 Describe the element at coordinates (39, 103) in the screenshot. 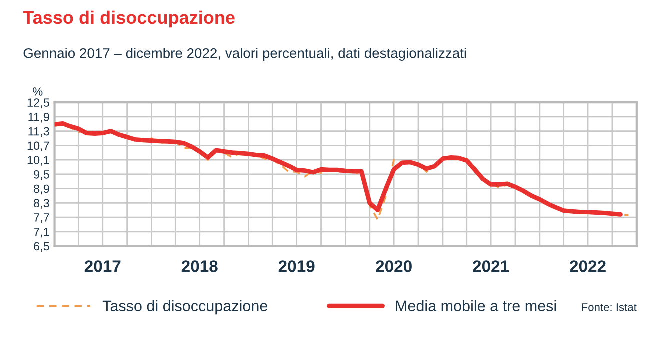

I see `y-tick-label: 12,5` at that location.